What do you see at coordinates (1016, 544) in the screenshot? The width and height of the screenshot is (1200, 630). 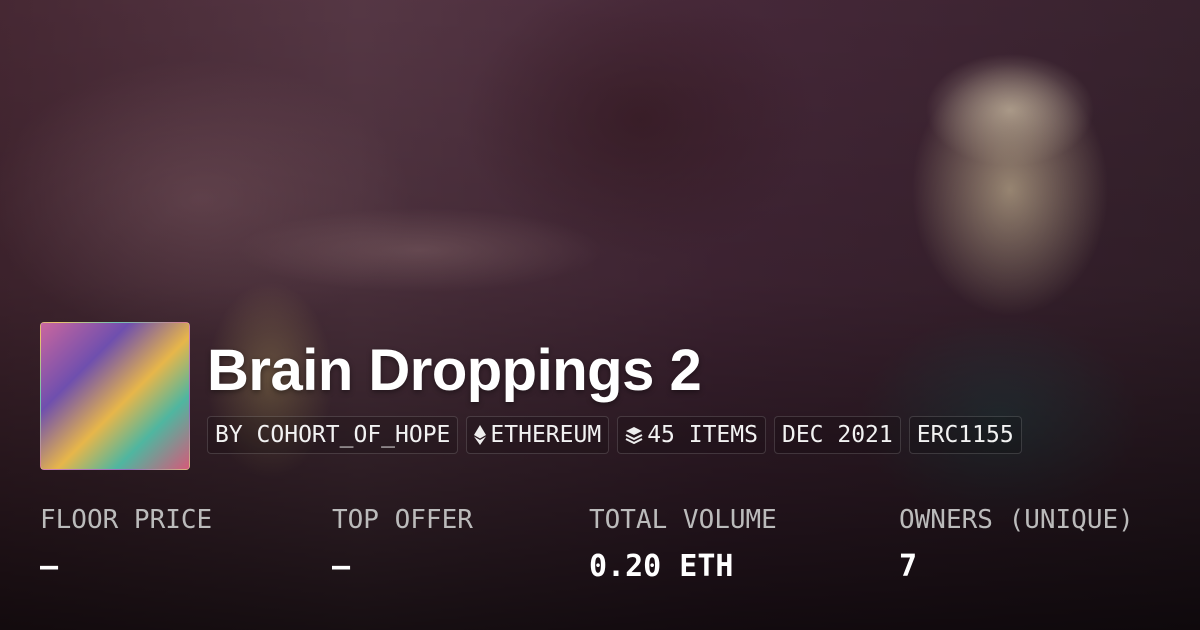 I see `stat-owners: OWNERS (UNIQUE) 7` at bounding box center [1016, 544].